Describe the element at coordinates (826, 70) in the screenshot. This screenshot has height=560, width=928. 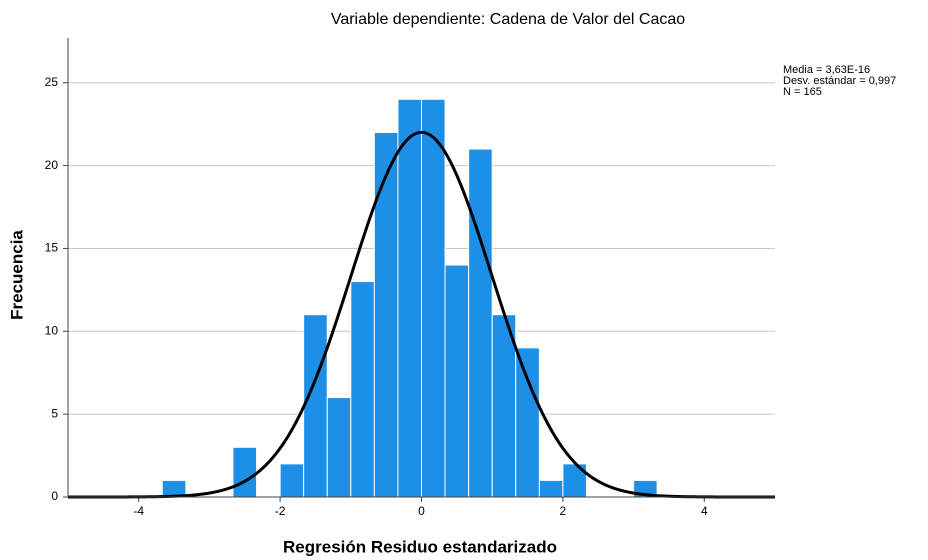
I see `stat-mean: Media = 3,63E-16` at that location.